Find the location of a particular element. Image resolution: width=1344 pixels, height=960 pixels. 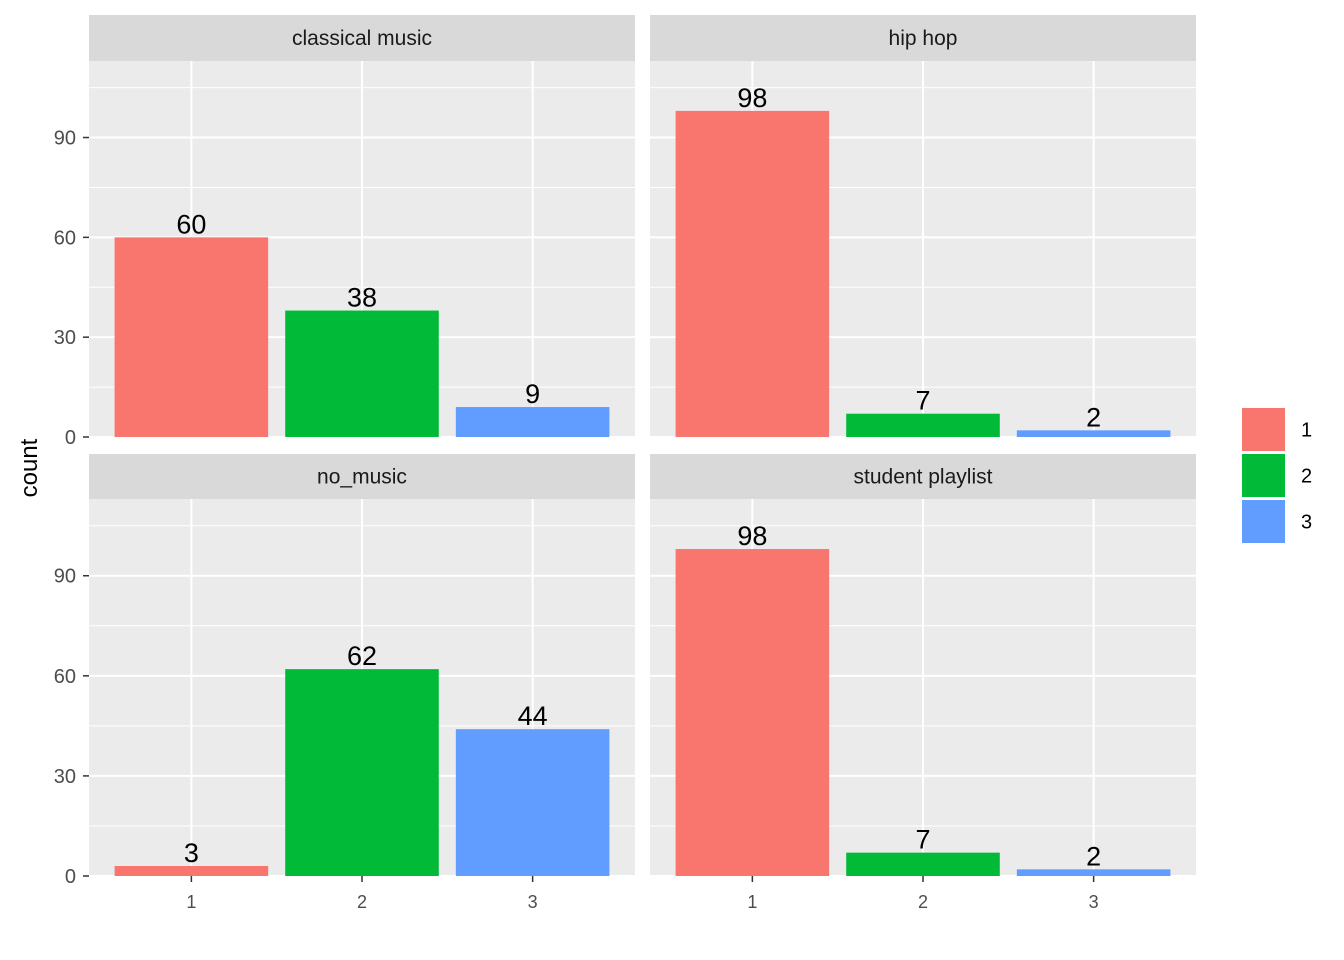

legend-label: 2 is located at coordinates (1306, 477).